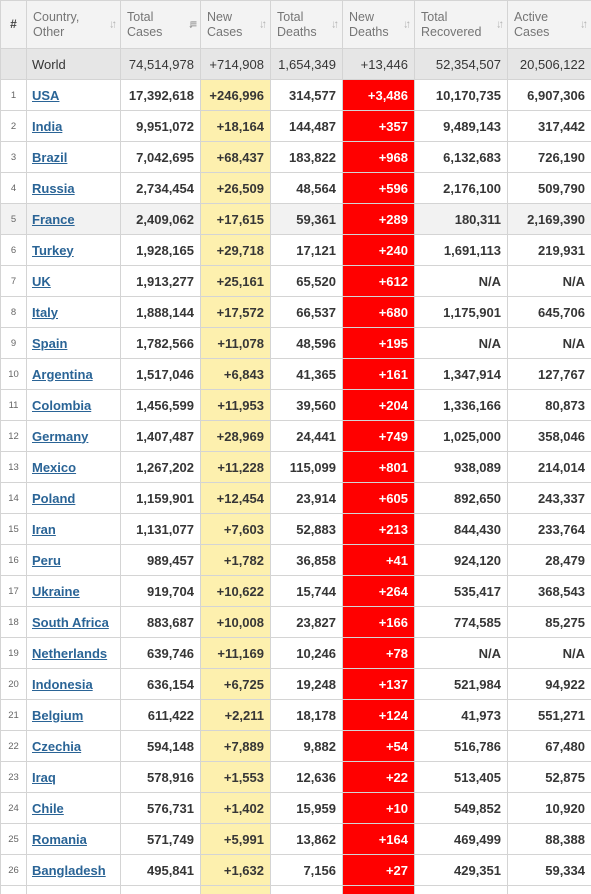 This screenshot has width=591, height=894. I want to click on row-number: 9, so click(14, 343).